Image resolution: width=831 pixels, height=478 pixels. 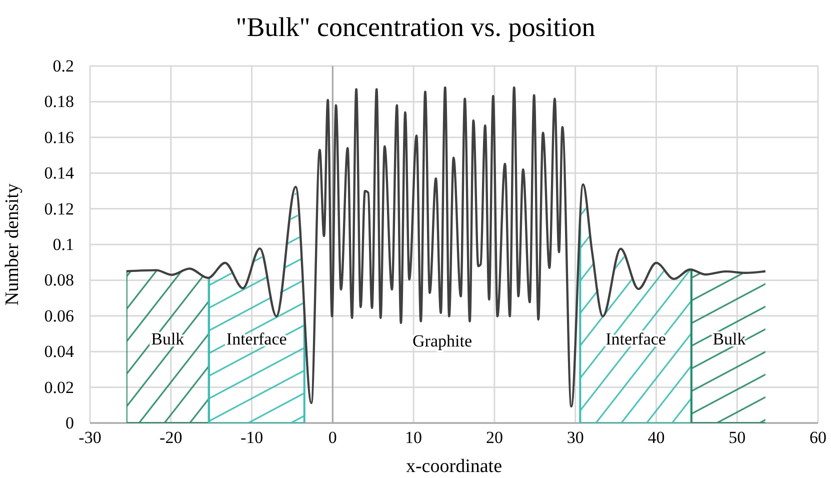 I want to click on x-tick-label: 20, so click(x=494, y=438).